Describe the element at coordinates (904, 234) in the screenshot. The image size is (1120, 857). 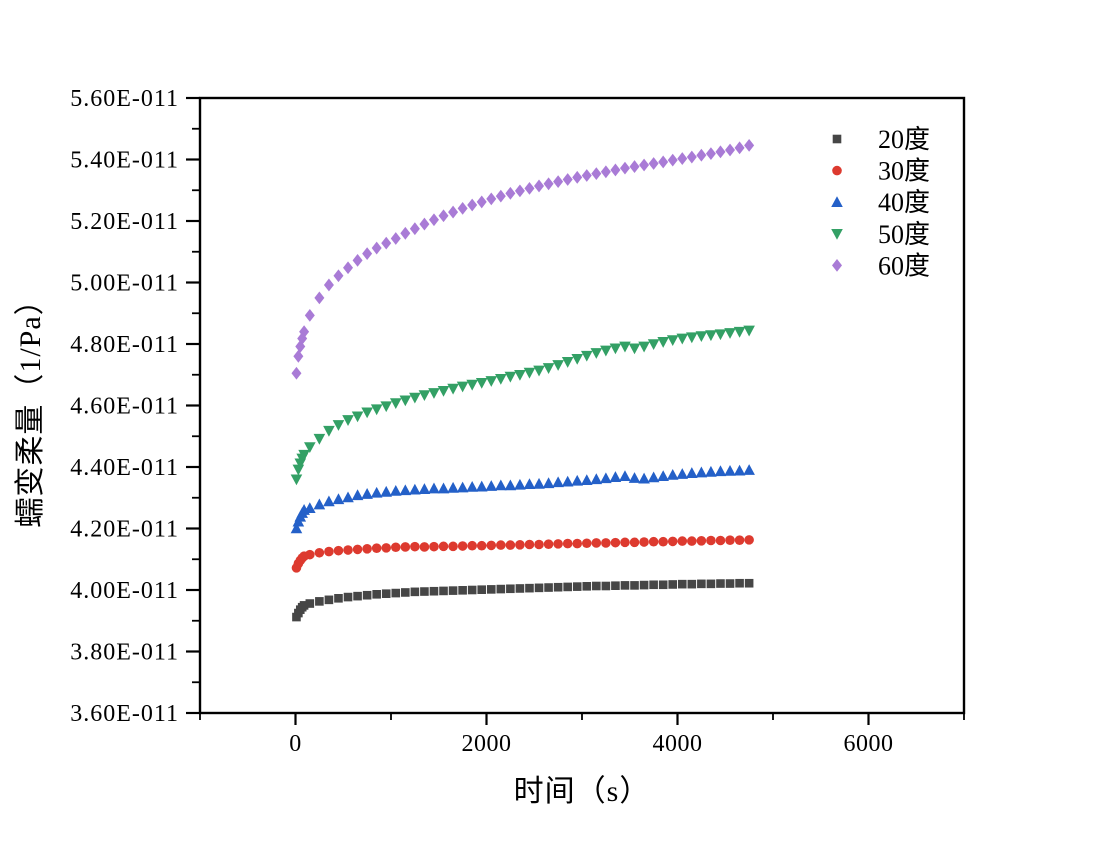
I see `legend-item-label: 50度` at that location.